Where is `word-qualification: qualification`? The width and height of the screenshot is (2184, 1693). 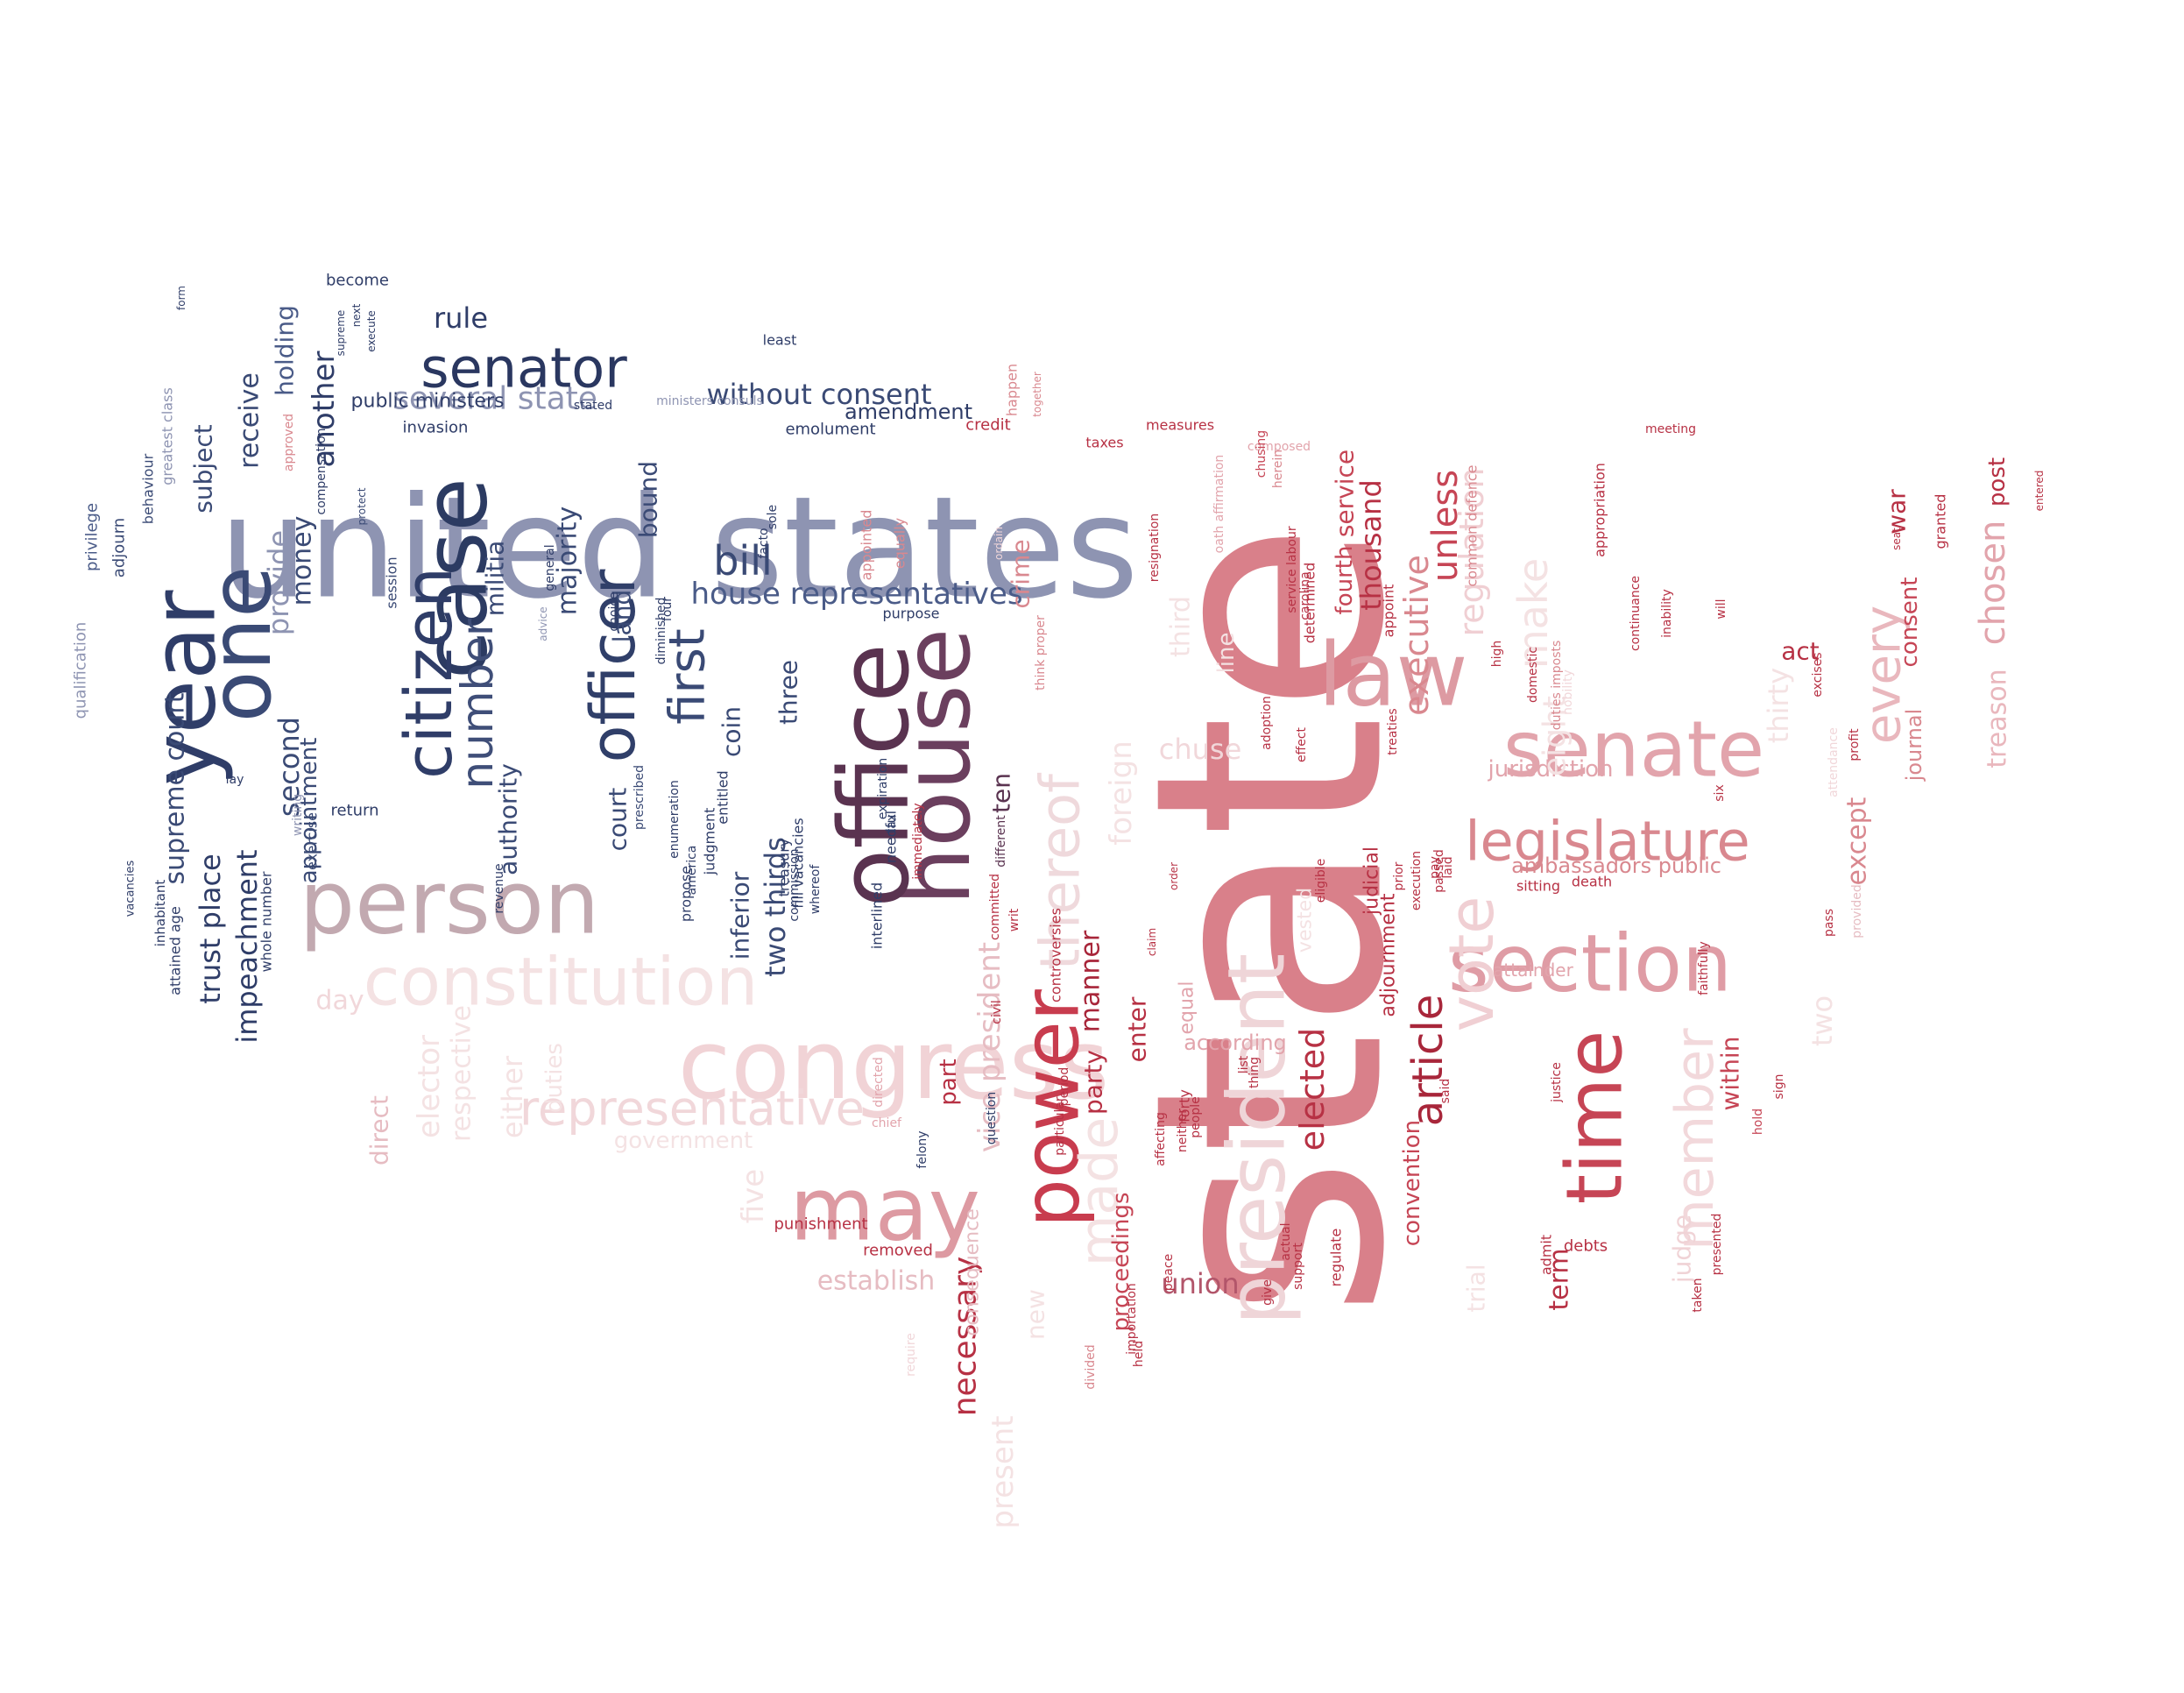
word-qualification: qualification is located at coordinates (81, 670).